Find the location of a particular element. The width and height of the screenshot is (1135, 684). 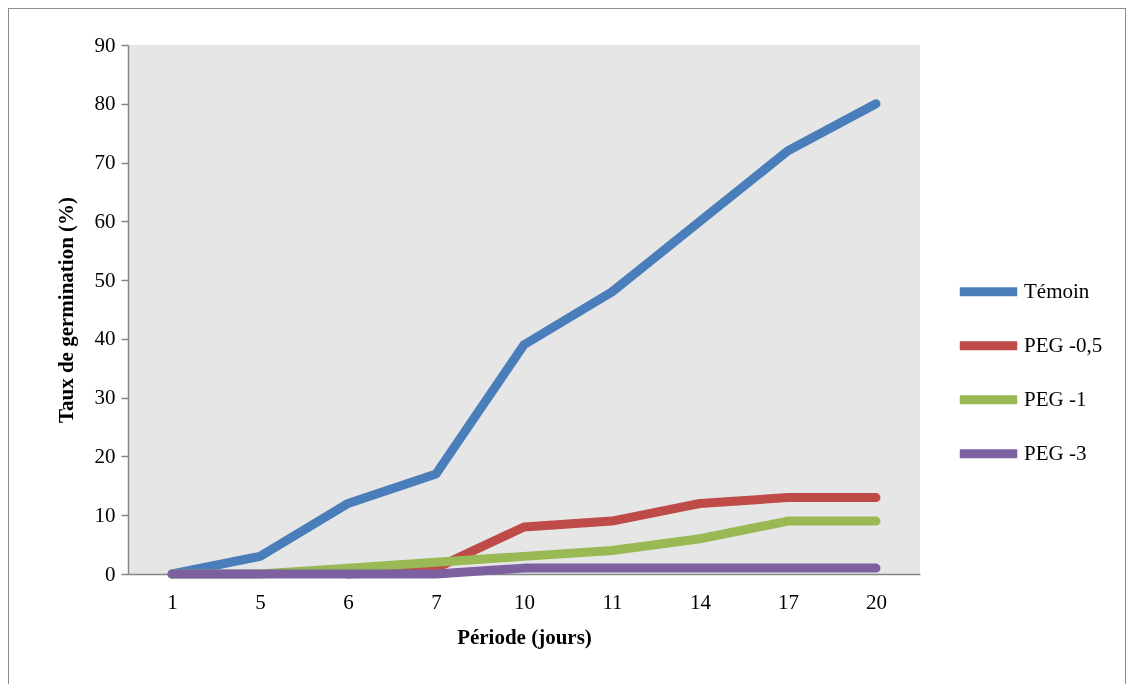

legend-label: PEG -1 is located at coordinates (1055, 398).